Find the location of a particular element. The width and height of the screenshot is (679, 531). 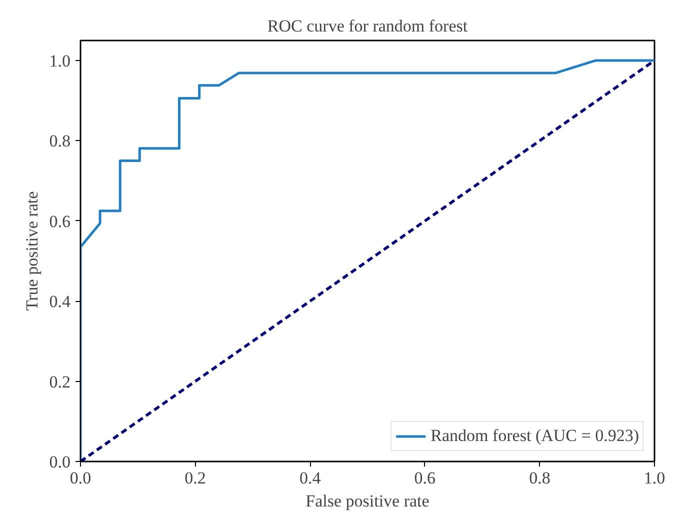

chart-title: ROC curve for random forest is located at coordinates (367, 26).